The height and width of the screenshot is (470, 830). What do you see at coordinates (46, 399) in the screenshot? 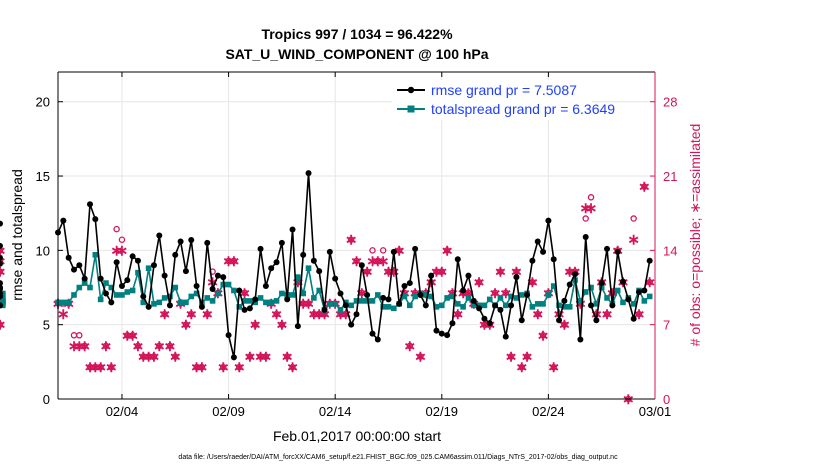
I see `y-tick-label: 0` at bounding box center [46, 399].